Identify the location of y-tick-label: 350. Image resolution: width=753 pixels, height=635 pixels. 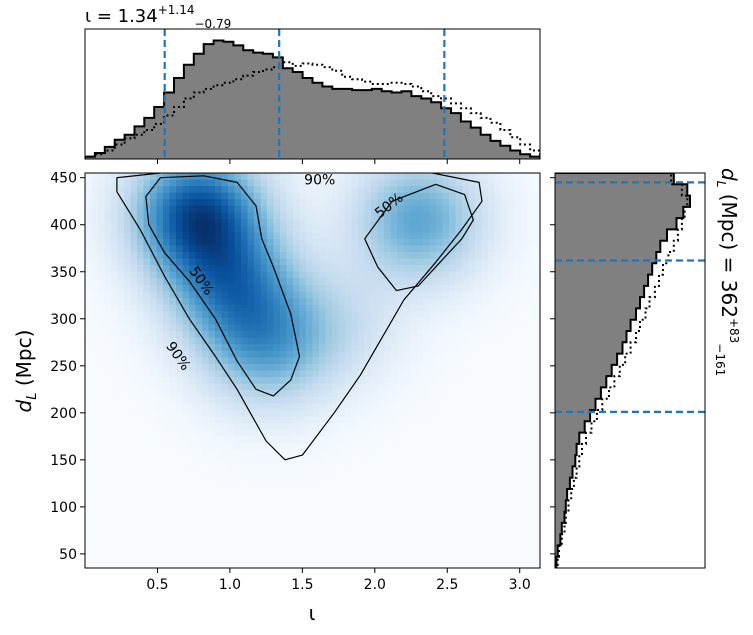
(63, 273).